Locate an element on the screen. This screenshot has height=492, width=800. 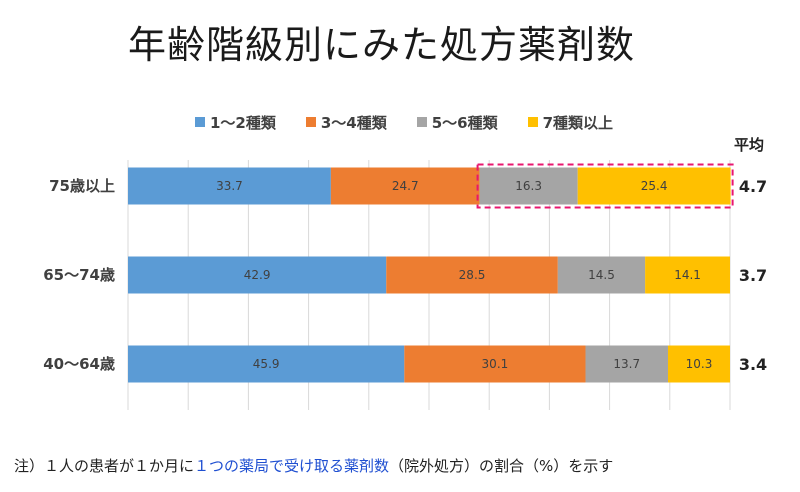
data-label: 30.1 is located at coordinates (495, 364).